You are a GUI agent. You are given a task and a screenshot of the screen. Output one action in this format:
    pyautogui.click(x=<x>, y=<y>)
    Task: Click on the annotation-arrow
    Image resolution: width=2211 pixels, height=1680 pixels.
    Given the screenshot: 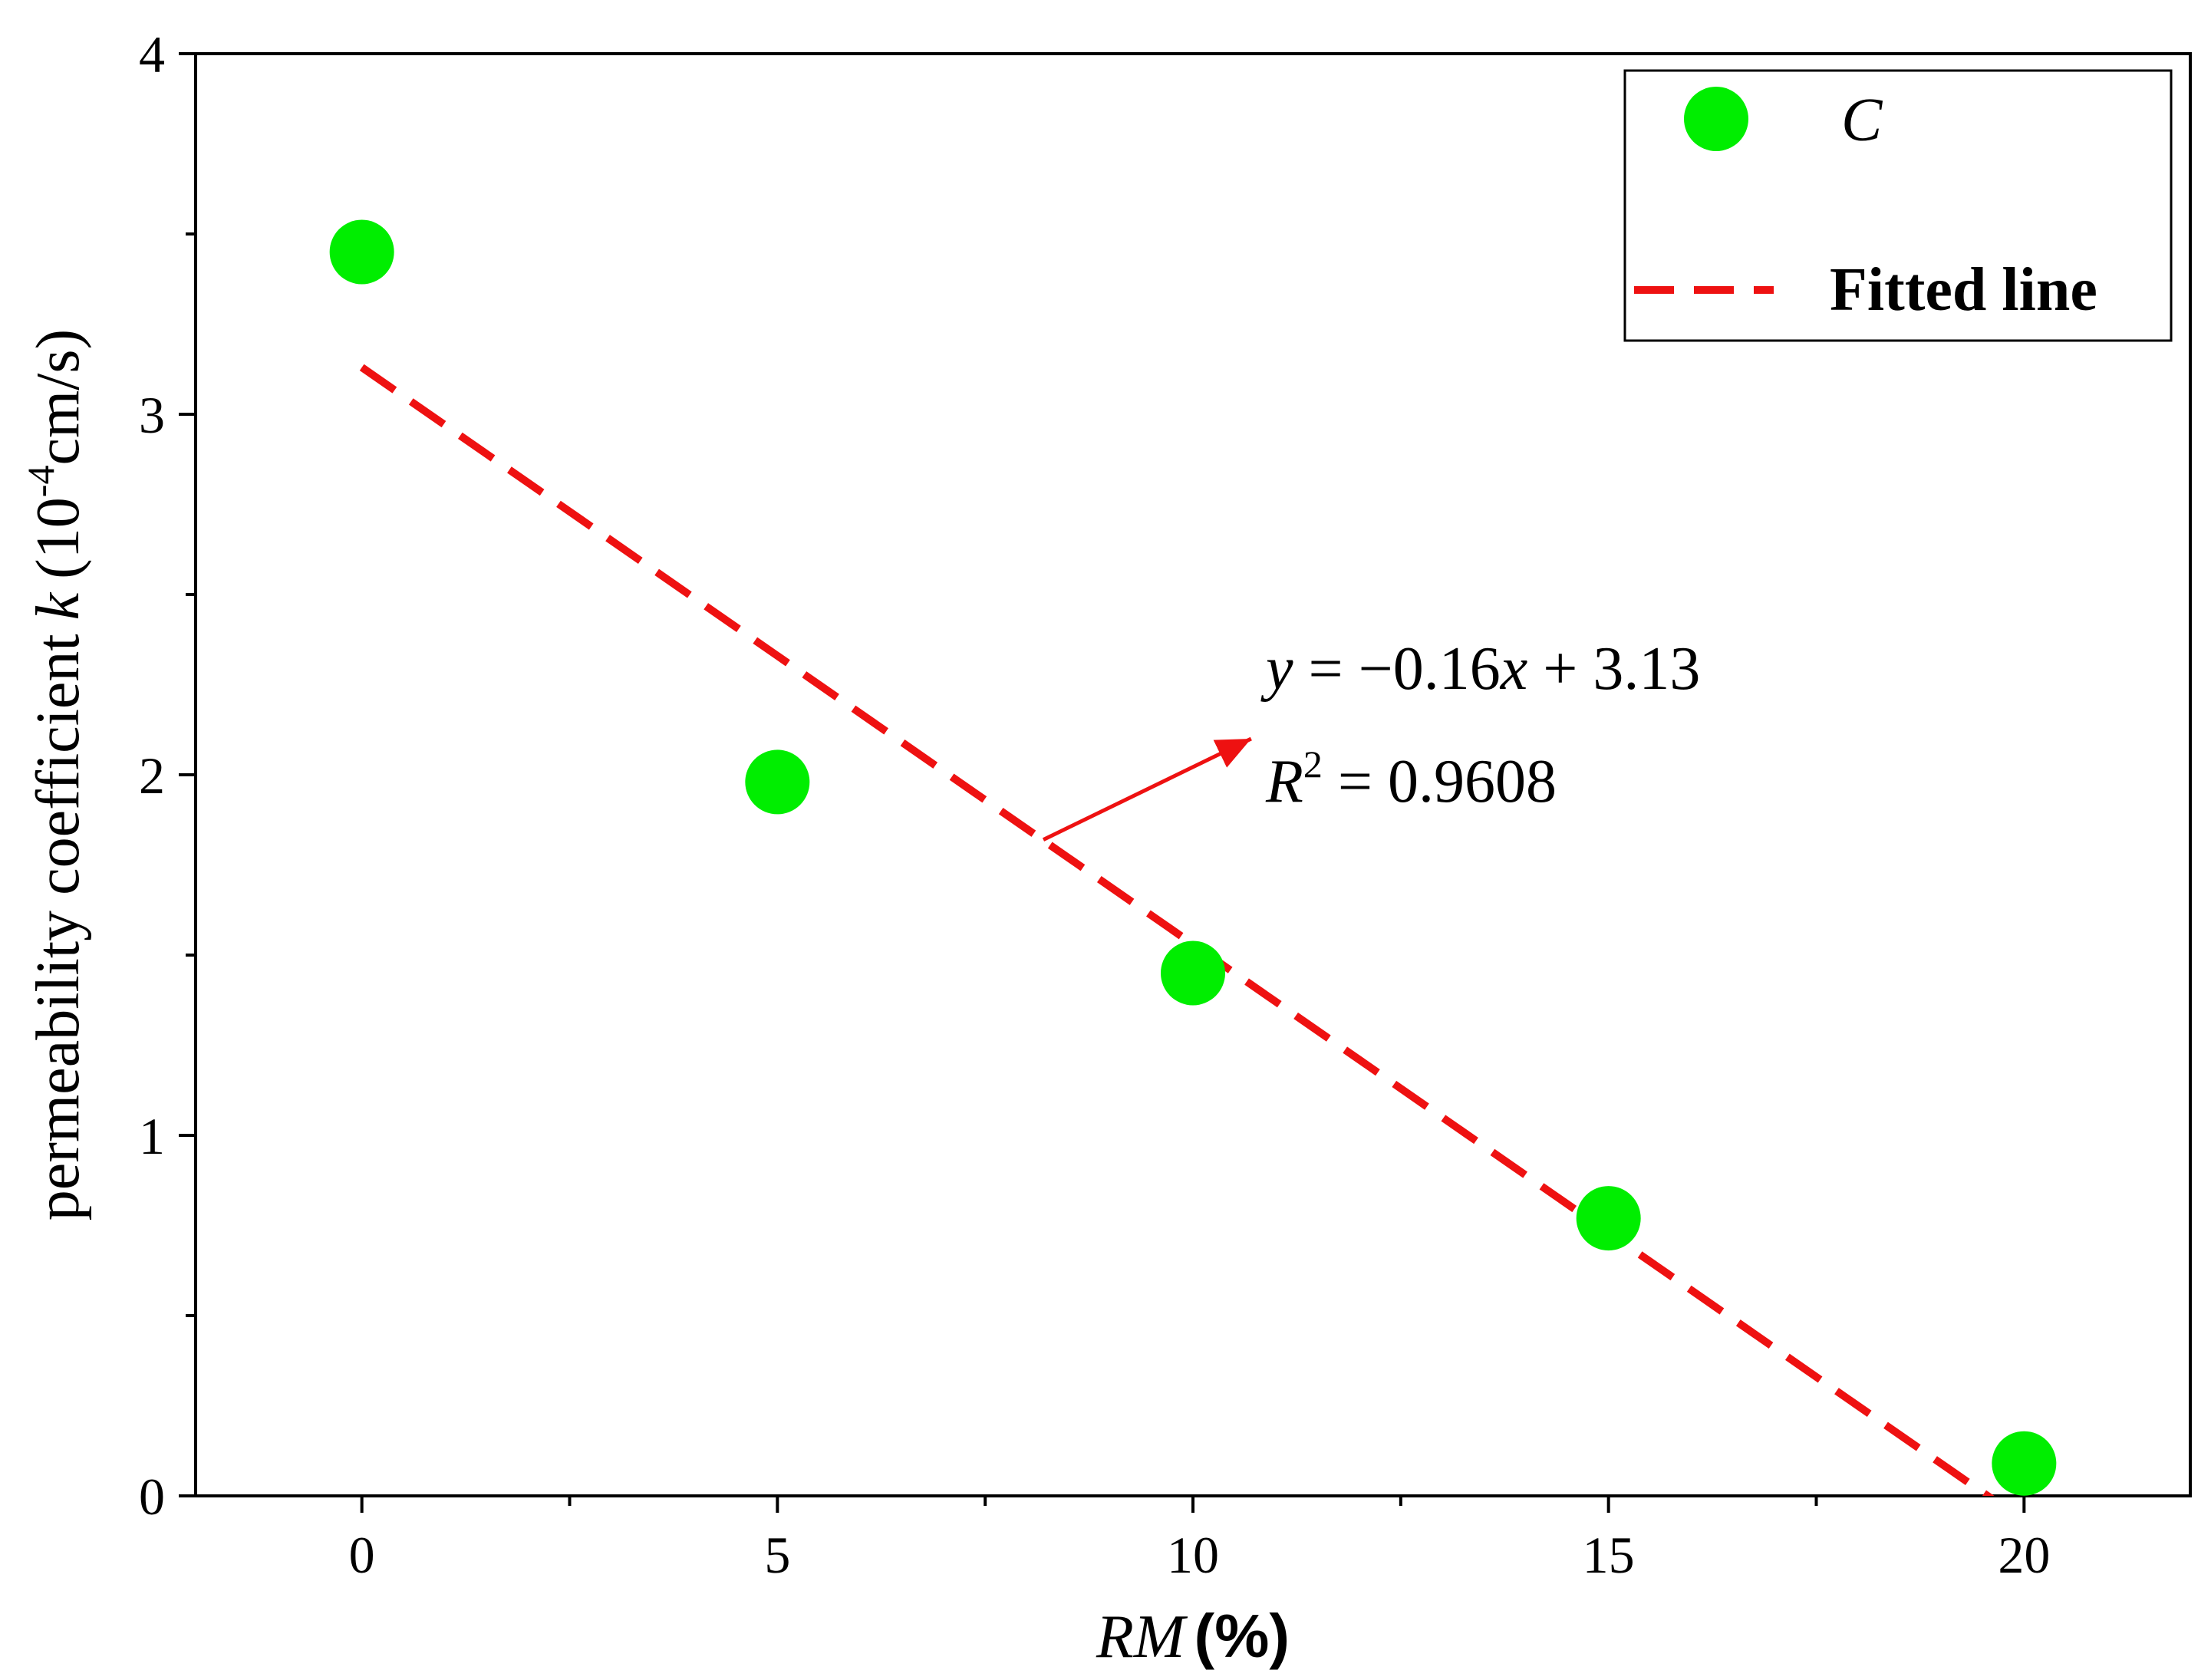 What is the action you would take?
    pyautogui.click(x=1147, y=789)
    